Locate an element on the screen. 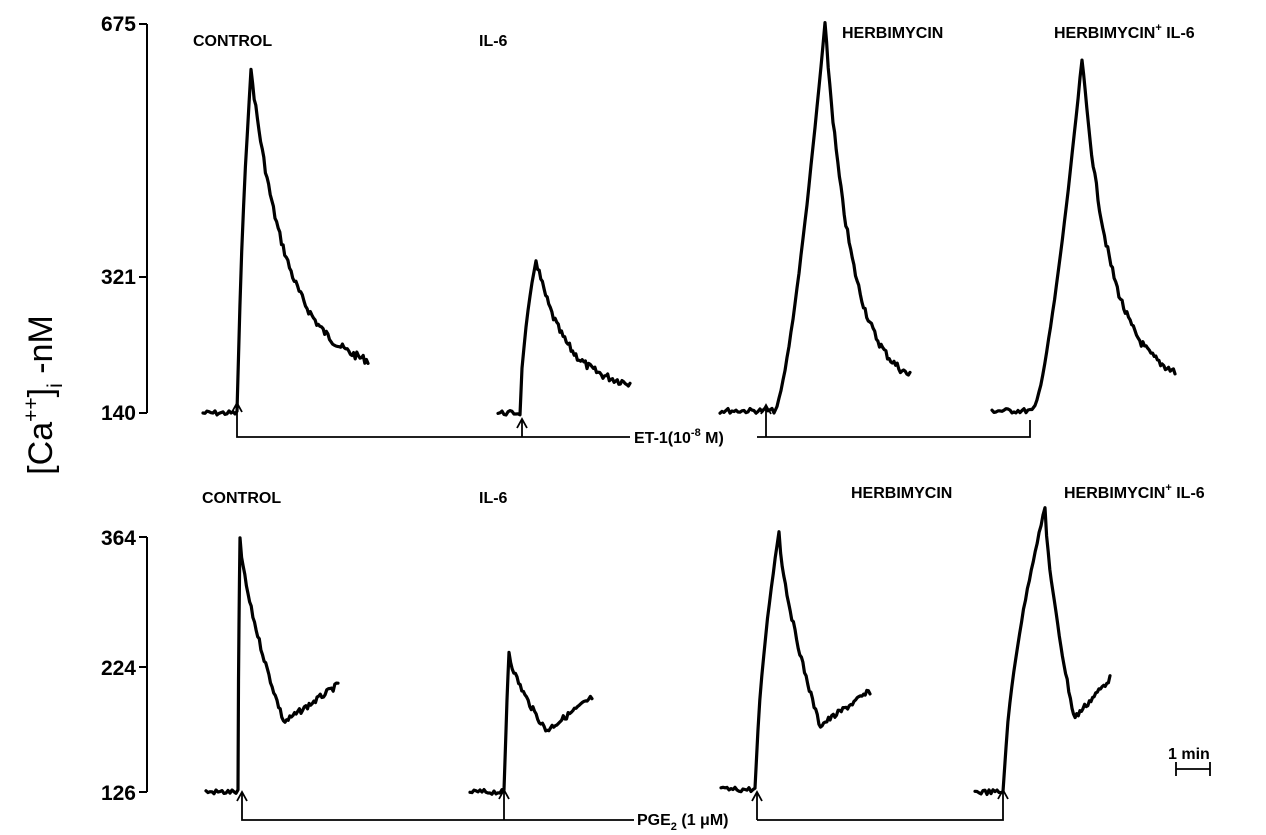 The image size is (1266, 835). top-tick-label-140: 140 is located at coordinates (118, 413).